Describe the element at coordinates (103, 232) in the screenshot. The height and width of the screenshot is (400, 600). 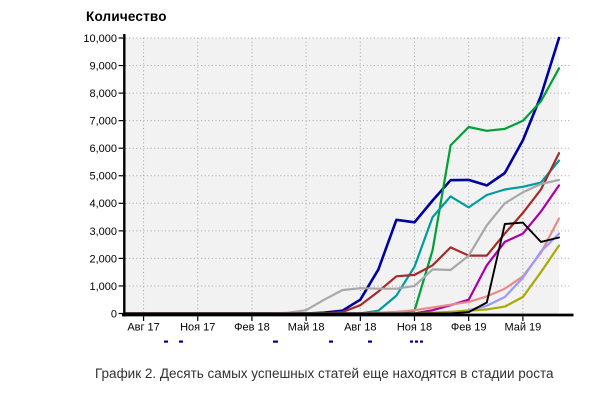
I see `y-tick-label: 3,000` at that location.